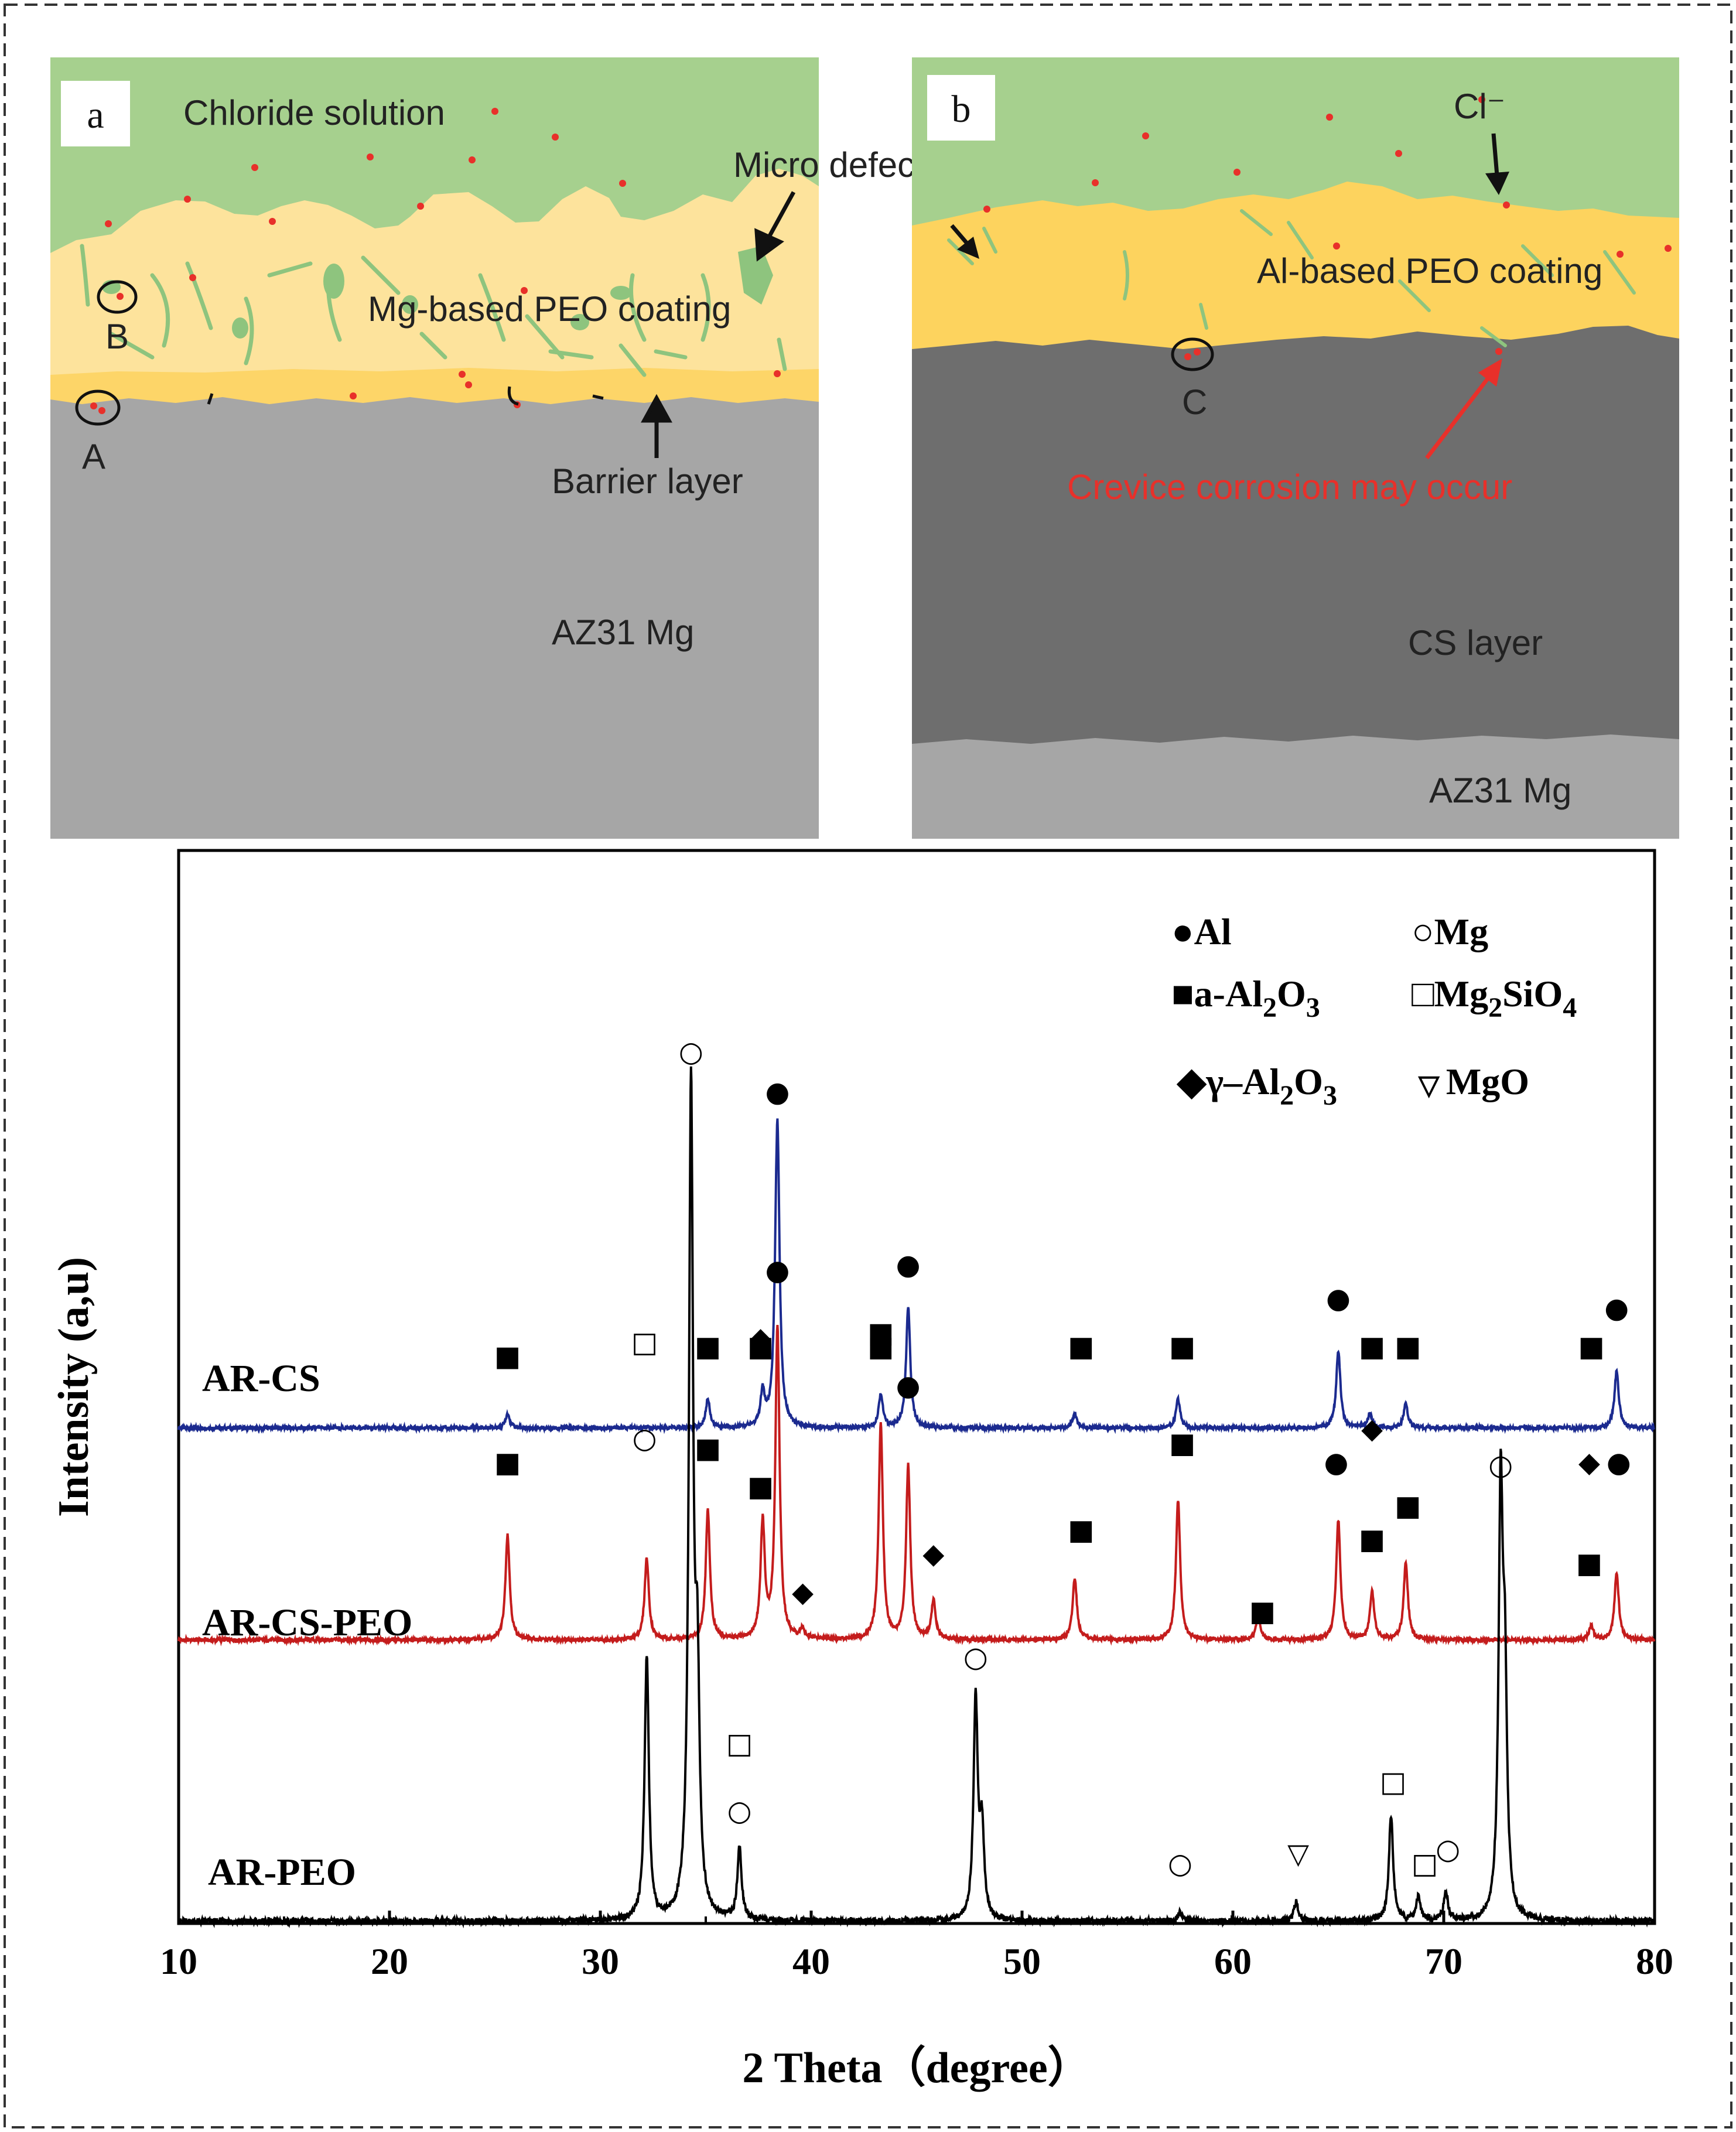 The height and width of the screenshot is (2132, 1736). I want to click on phase-marker-ar-cs-peo-8: ■, so click(880, 1333).